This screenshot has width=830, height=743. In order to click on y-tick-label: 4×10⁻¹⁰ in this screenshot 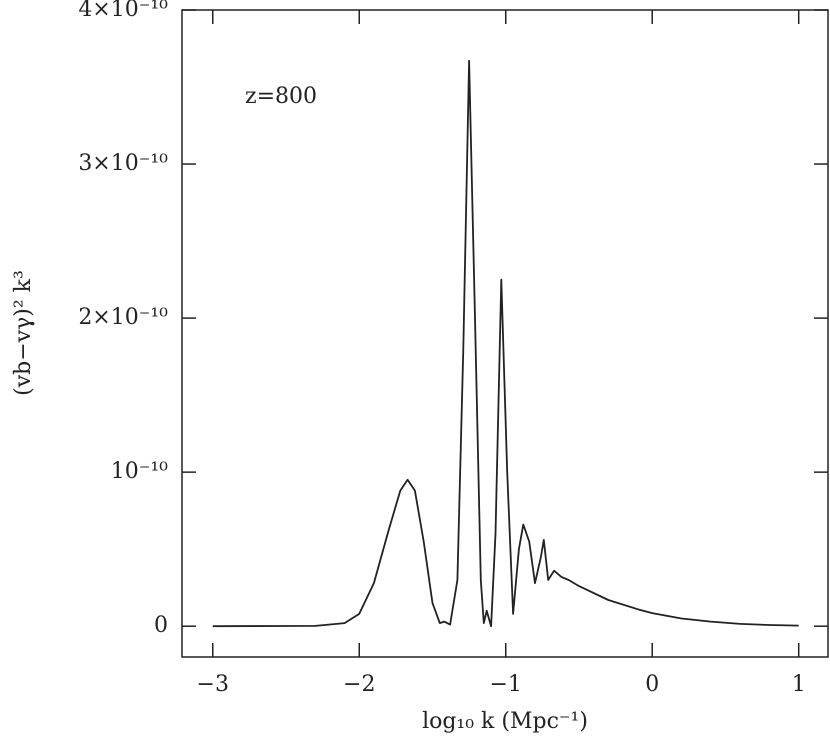, I will do `click(123, 11)`.